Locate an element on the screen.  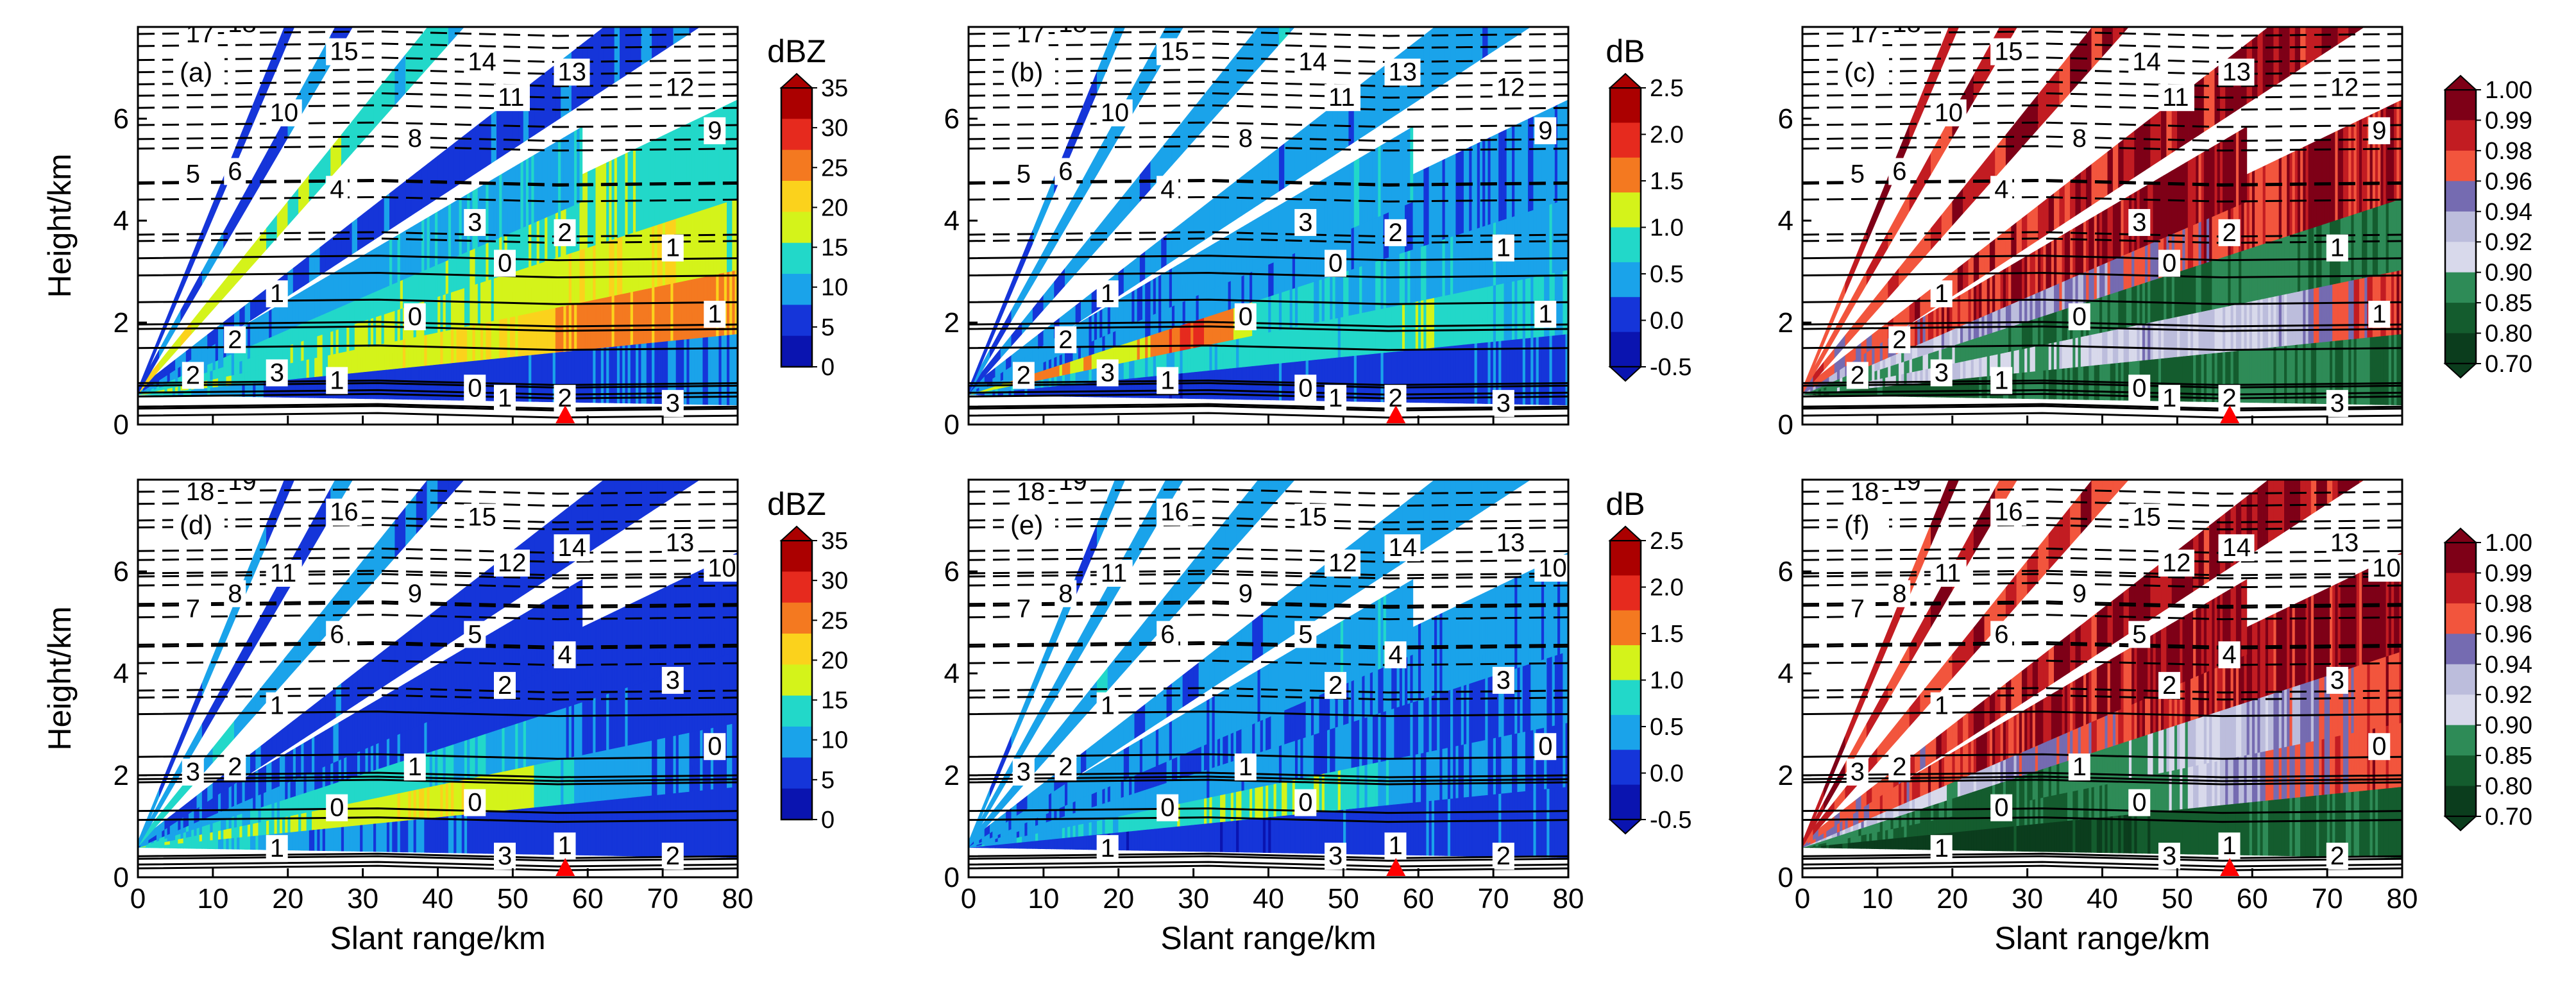
panel-tag: (b) is located at coordinates (1026, 72).